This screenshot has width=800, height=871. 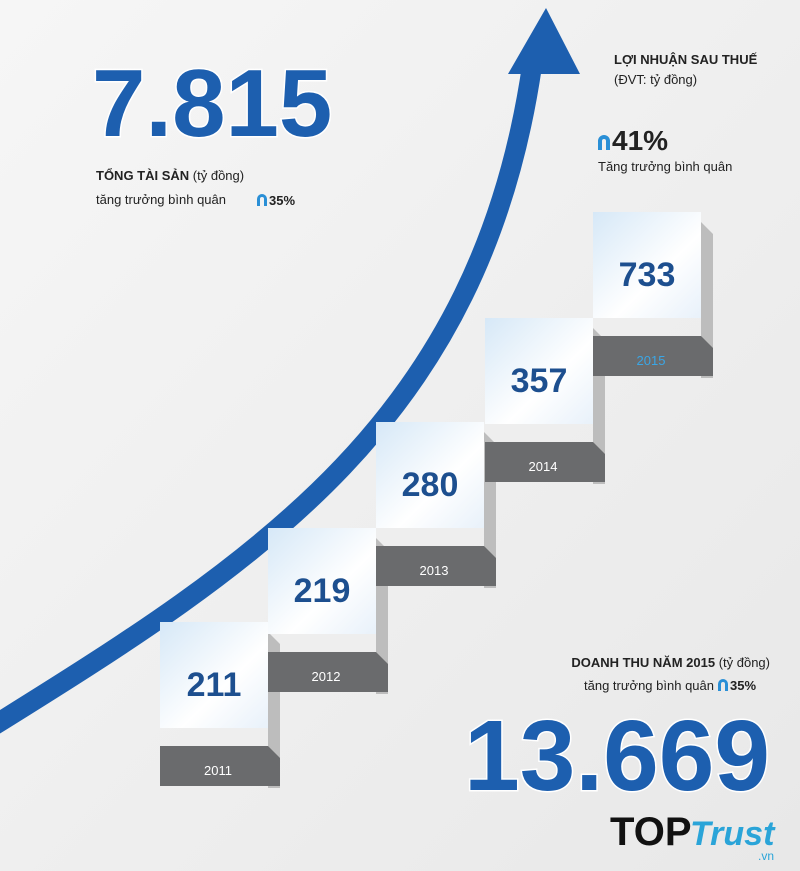 I want to click on total-assets-label: TỔNG TÀI SẢN (tỷ đồng), so click(x=170, y=175).